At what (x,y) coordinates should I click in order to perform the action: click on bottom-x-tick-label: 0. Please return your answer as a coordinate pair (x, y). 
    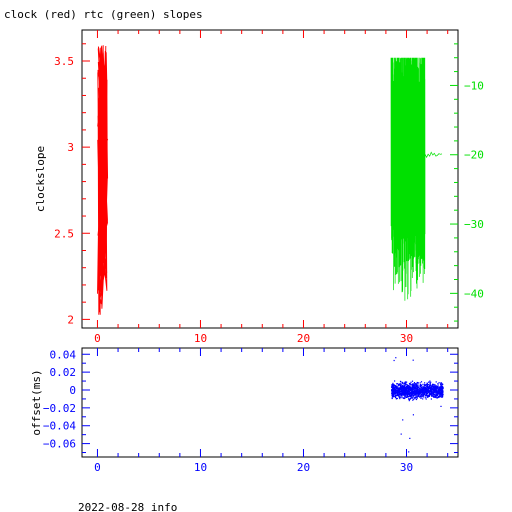
    Looking at the image, I should click on (97, 467).